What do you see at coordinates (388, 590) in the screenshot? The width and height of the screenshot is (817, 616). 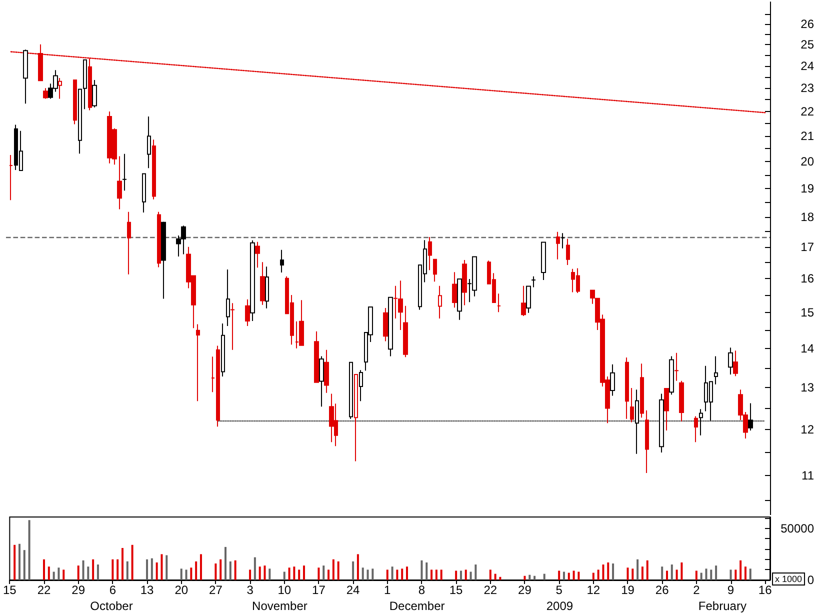 I see `x-tick-label: 1` at bounding box center [388, 590].